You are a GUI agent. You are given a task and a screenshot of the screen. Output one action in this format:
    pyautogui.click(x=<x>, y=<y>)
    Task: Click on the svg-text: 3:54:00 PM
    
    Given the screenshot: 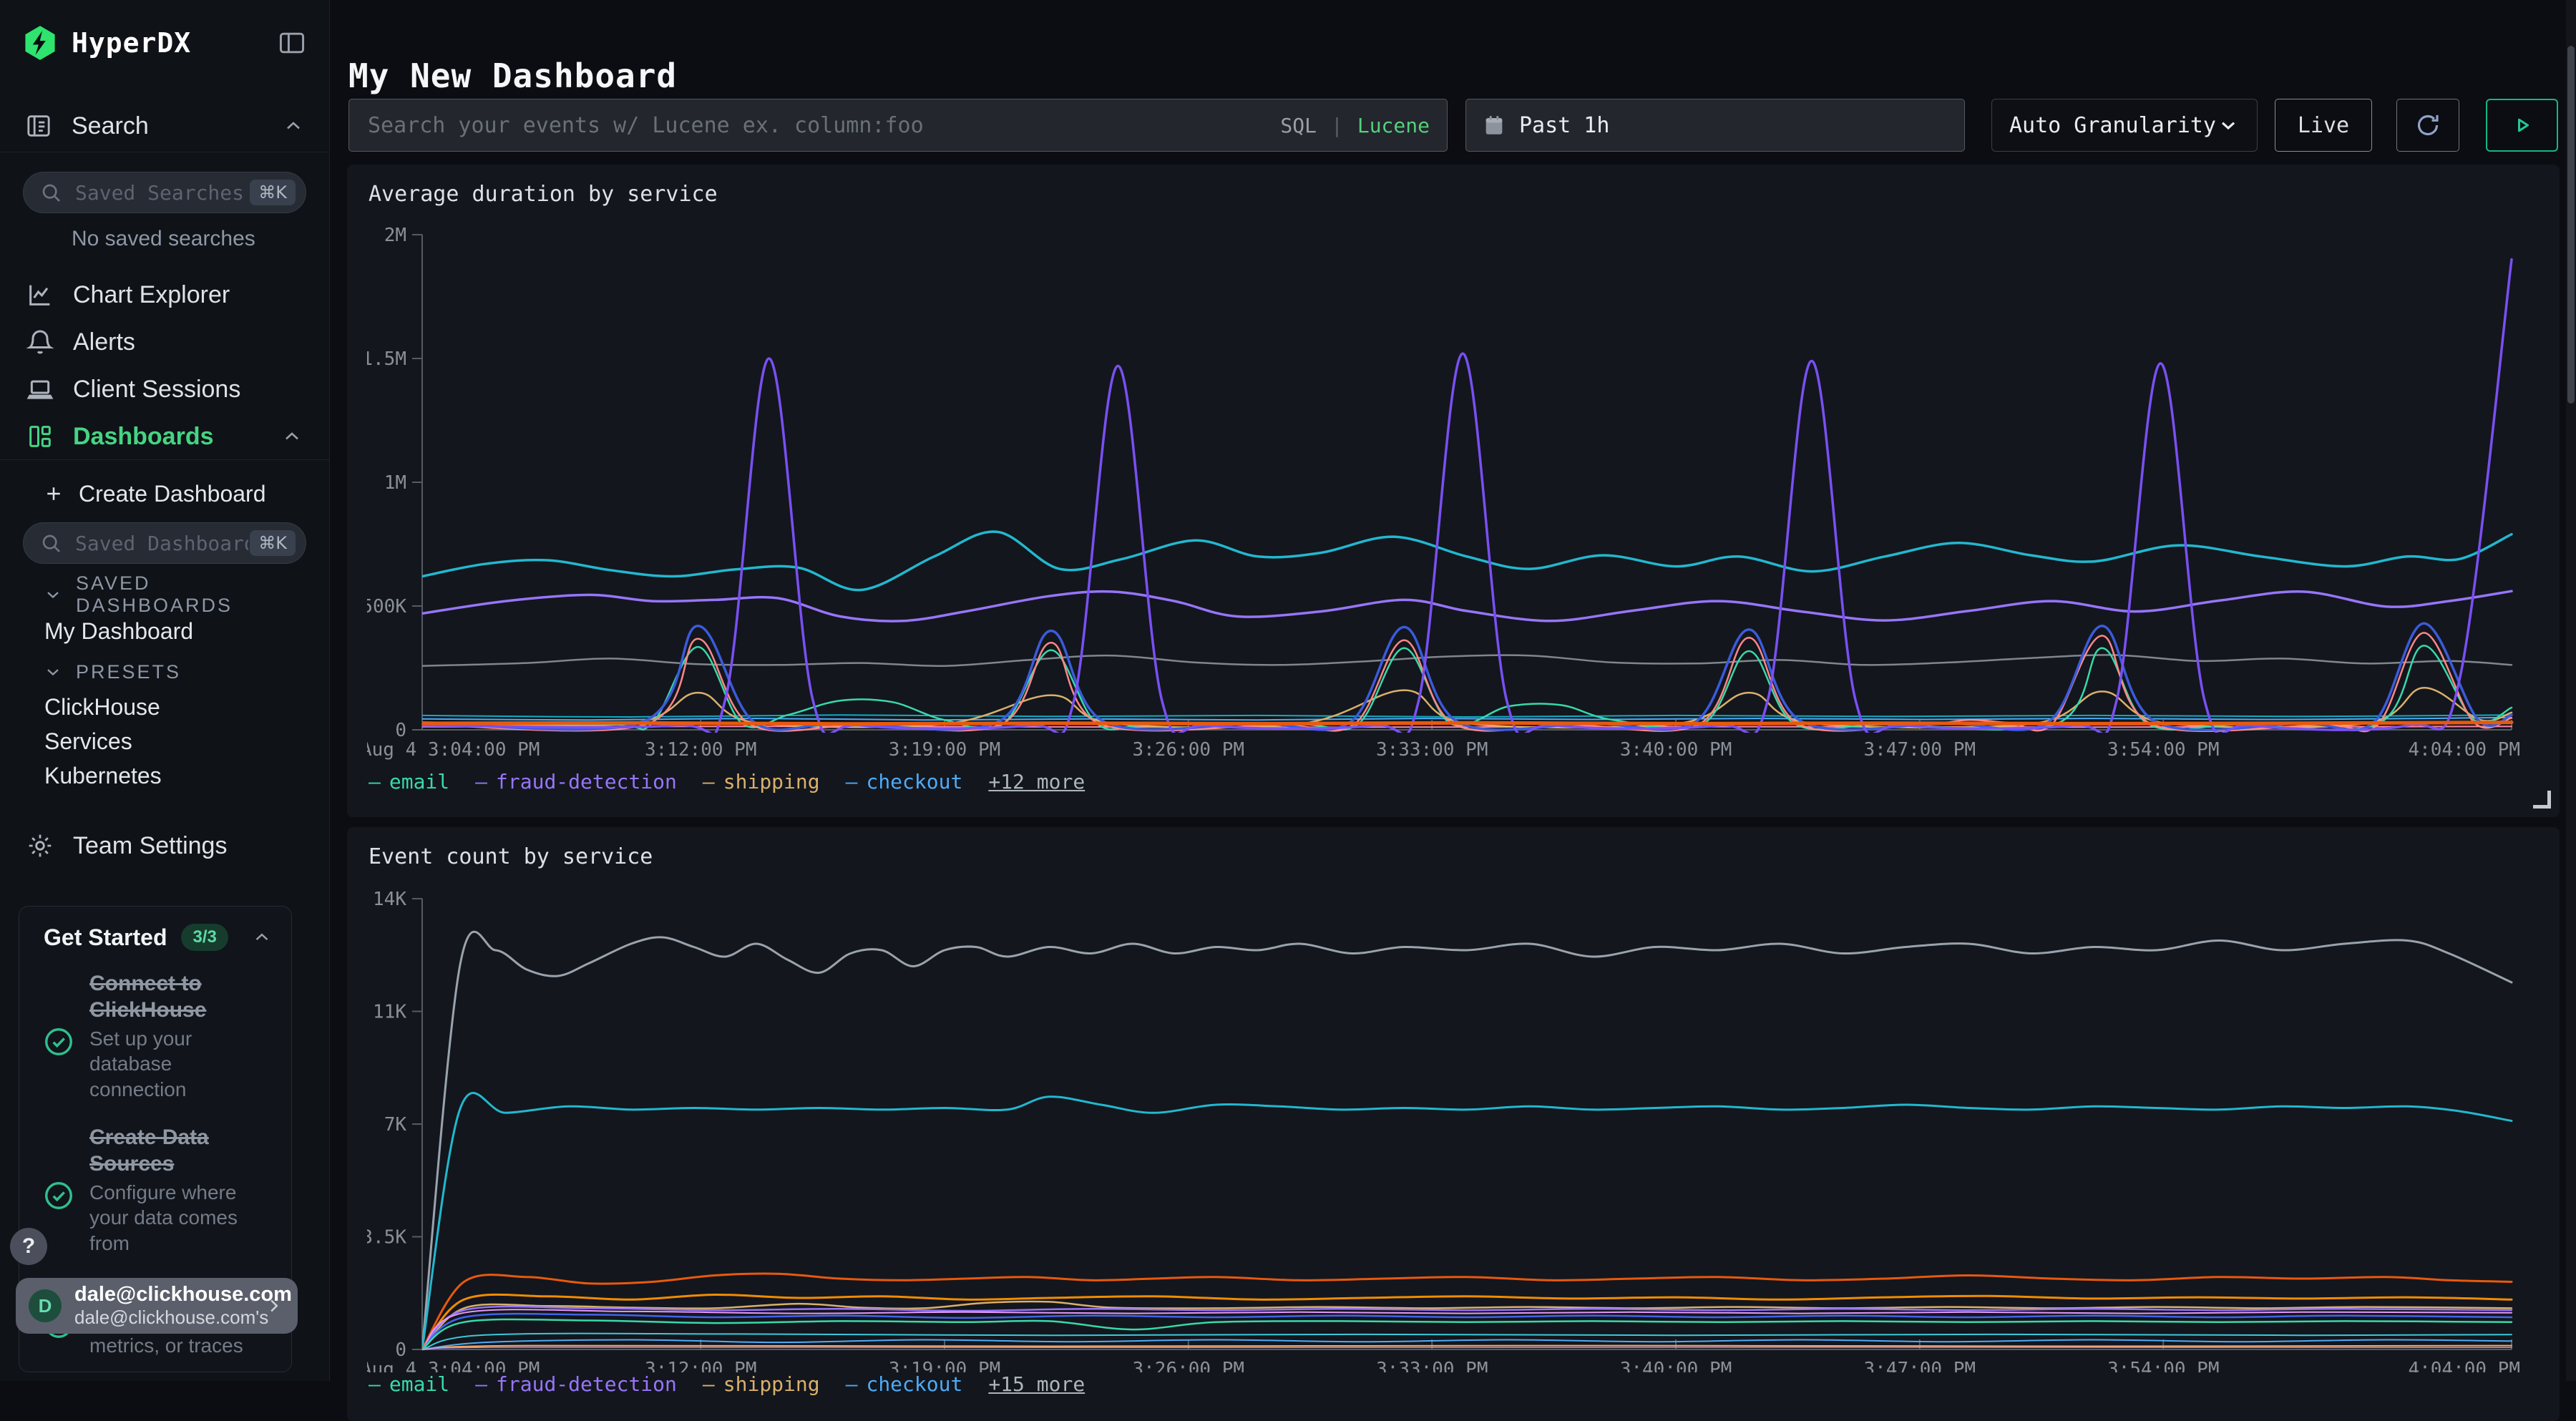 What is the action you would take?
    pyautogui.click(x=2163, y=750)
    